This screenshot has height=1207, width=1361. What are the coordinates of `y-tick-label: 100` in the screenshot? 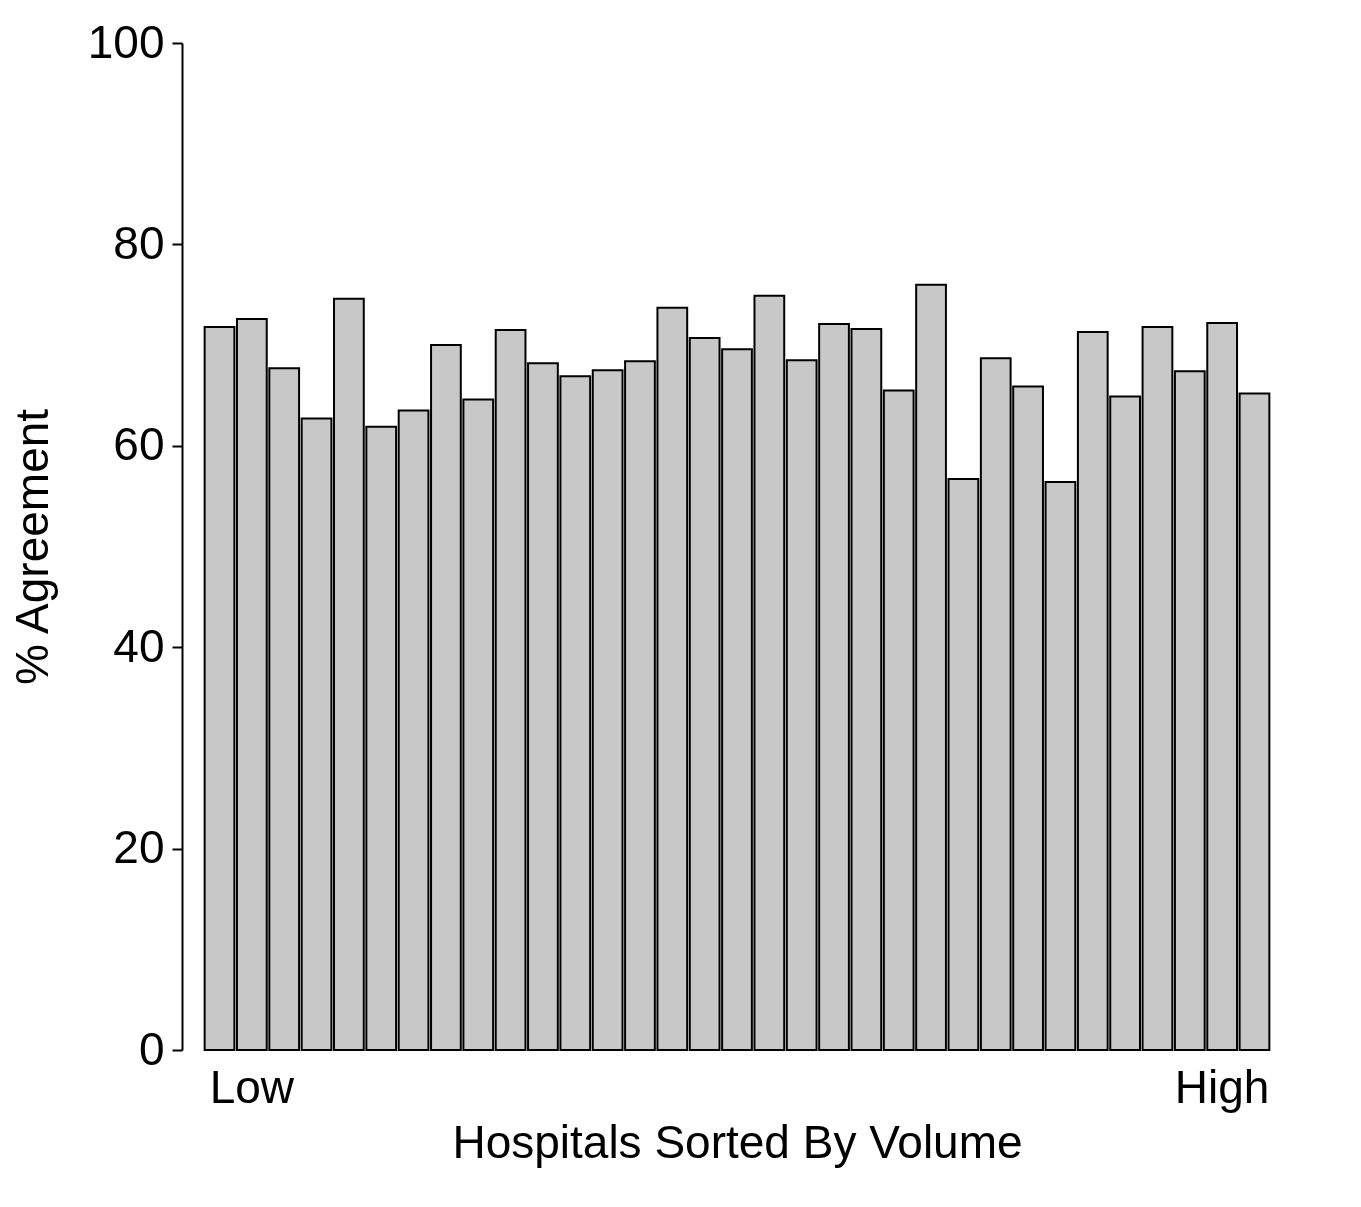 It's located at (126, 41).